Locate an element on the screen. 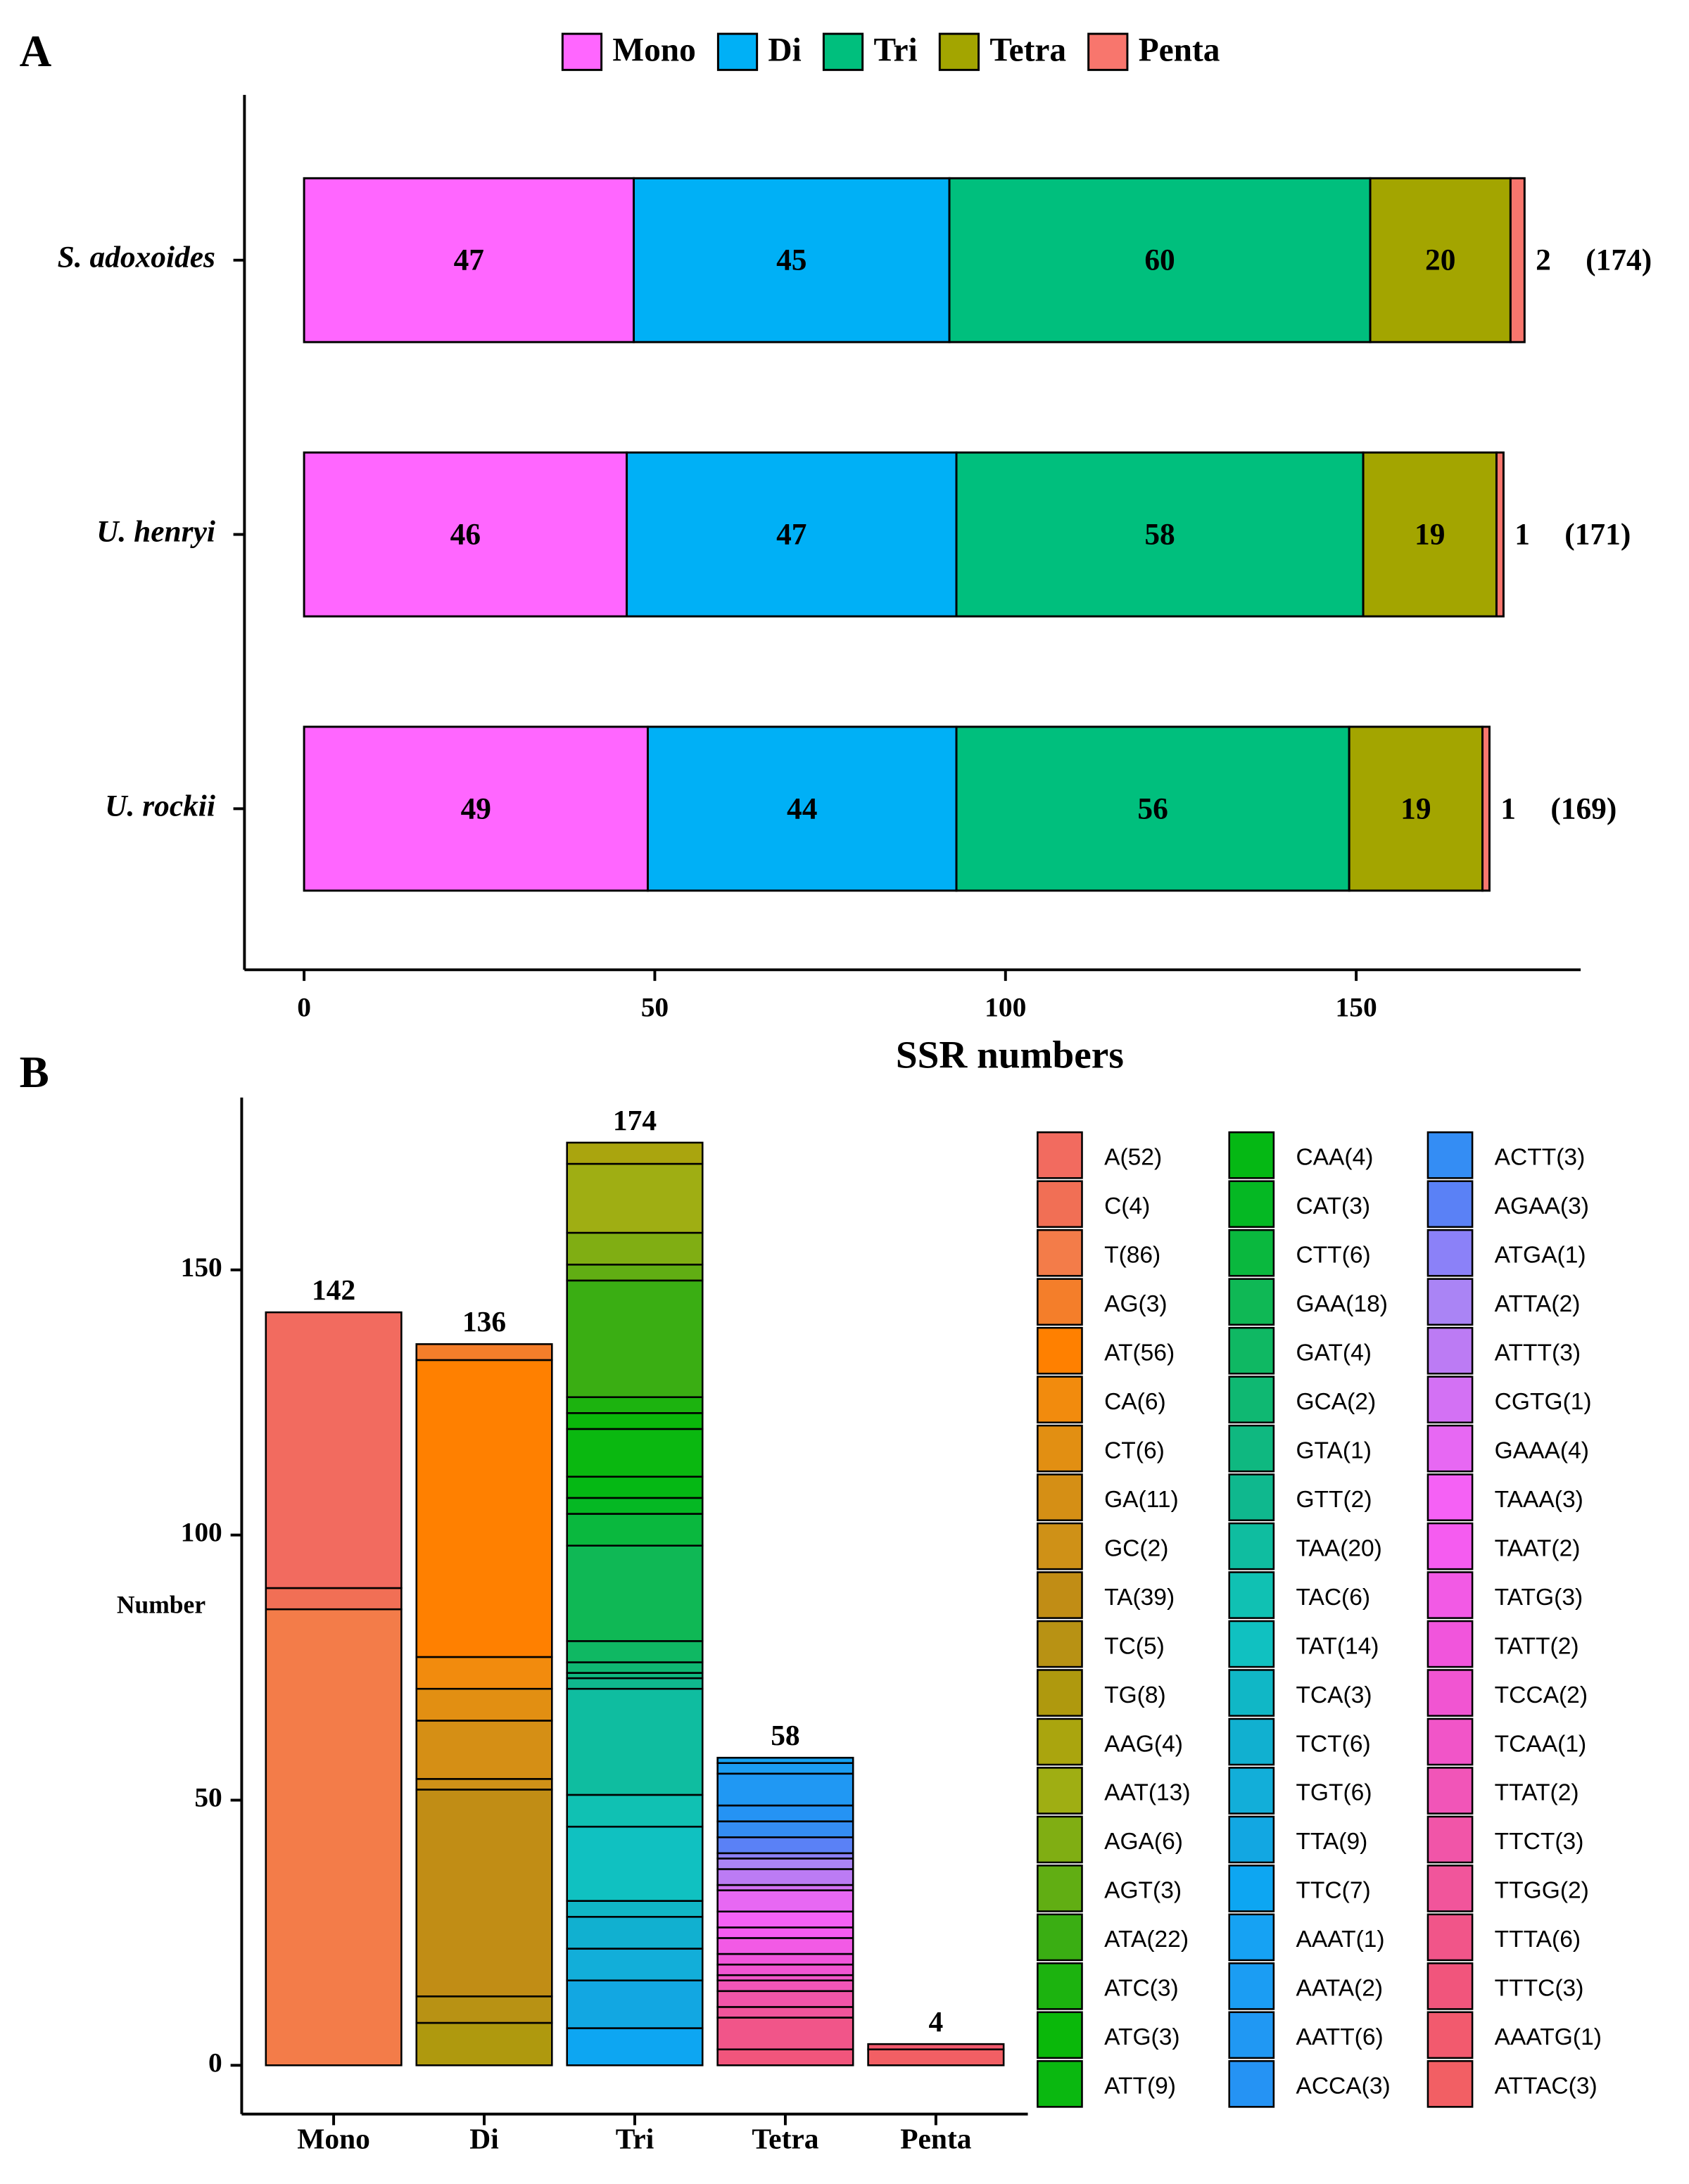 This screenshot has width=1689, height=2184. x-tick-label: 0 is located at coordinates (304, 1008).